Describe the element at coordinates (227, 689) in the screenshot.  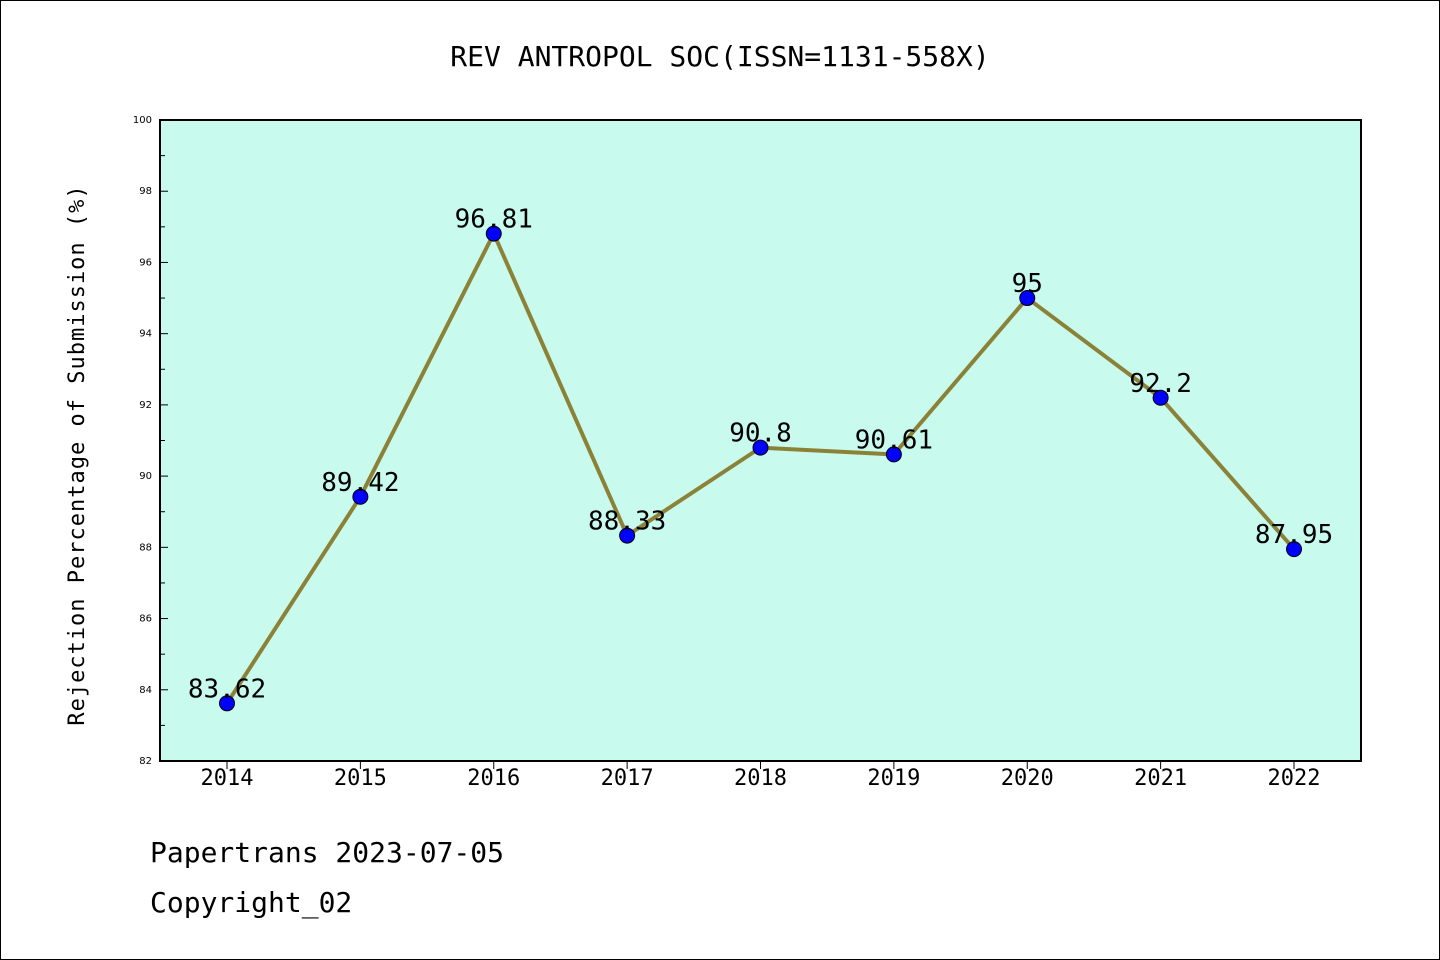
I see `data-label: 83.62` at that location.